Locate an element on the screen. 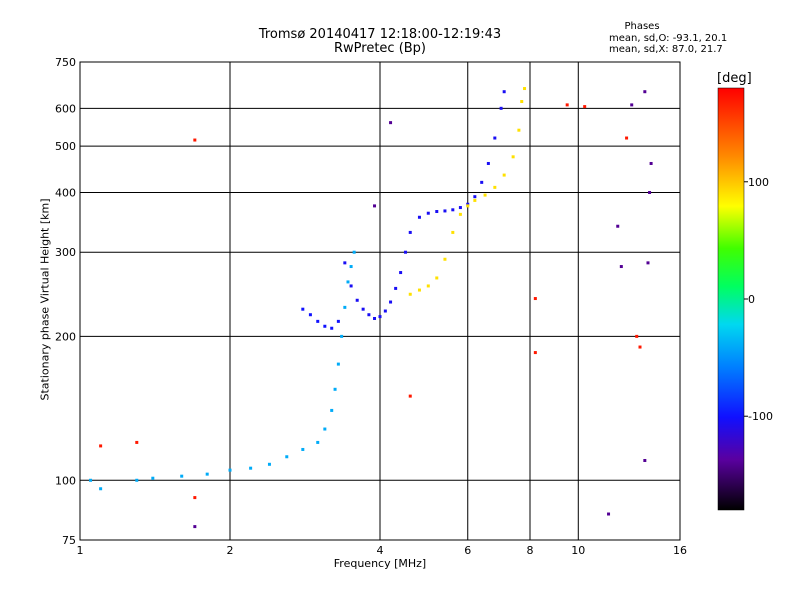  x-tick-label: 1 is located at coordinates (80, 550).